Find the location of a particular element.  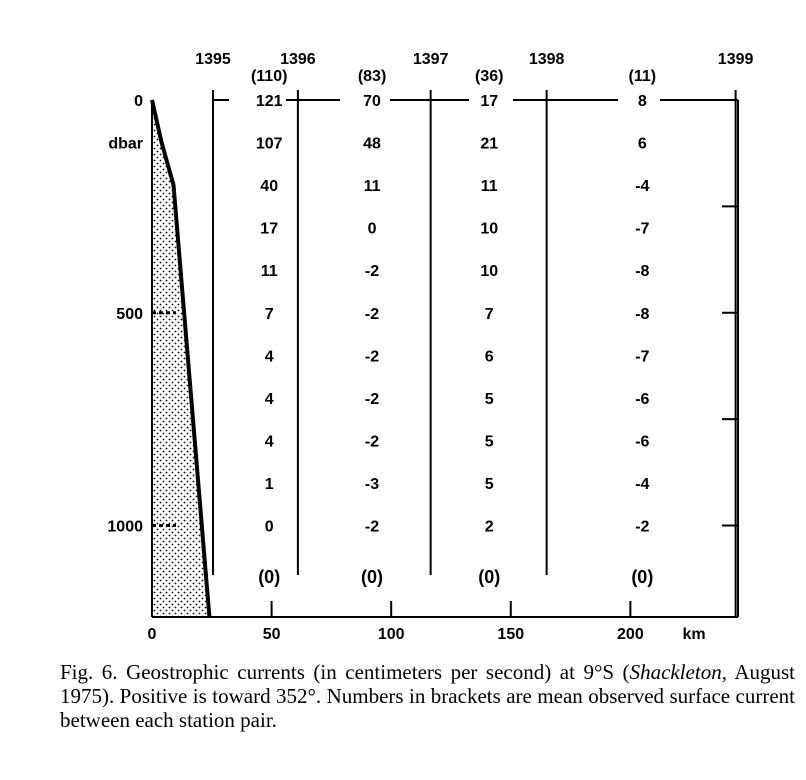

current-value: 48 is located at coordinates (372, 144).